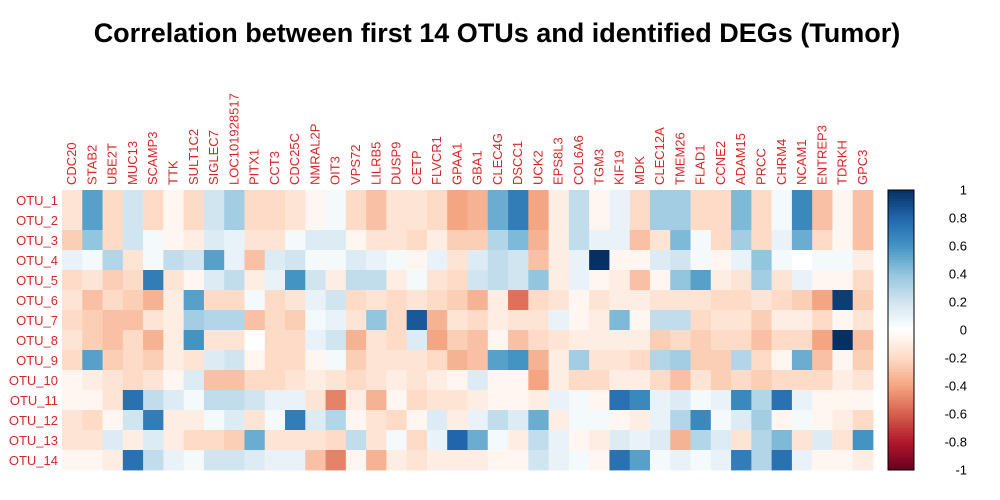  I want to click on column-label: VPS72, so click(355, 165).